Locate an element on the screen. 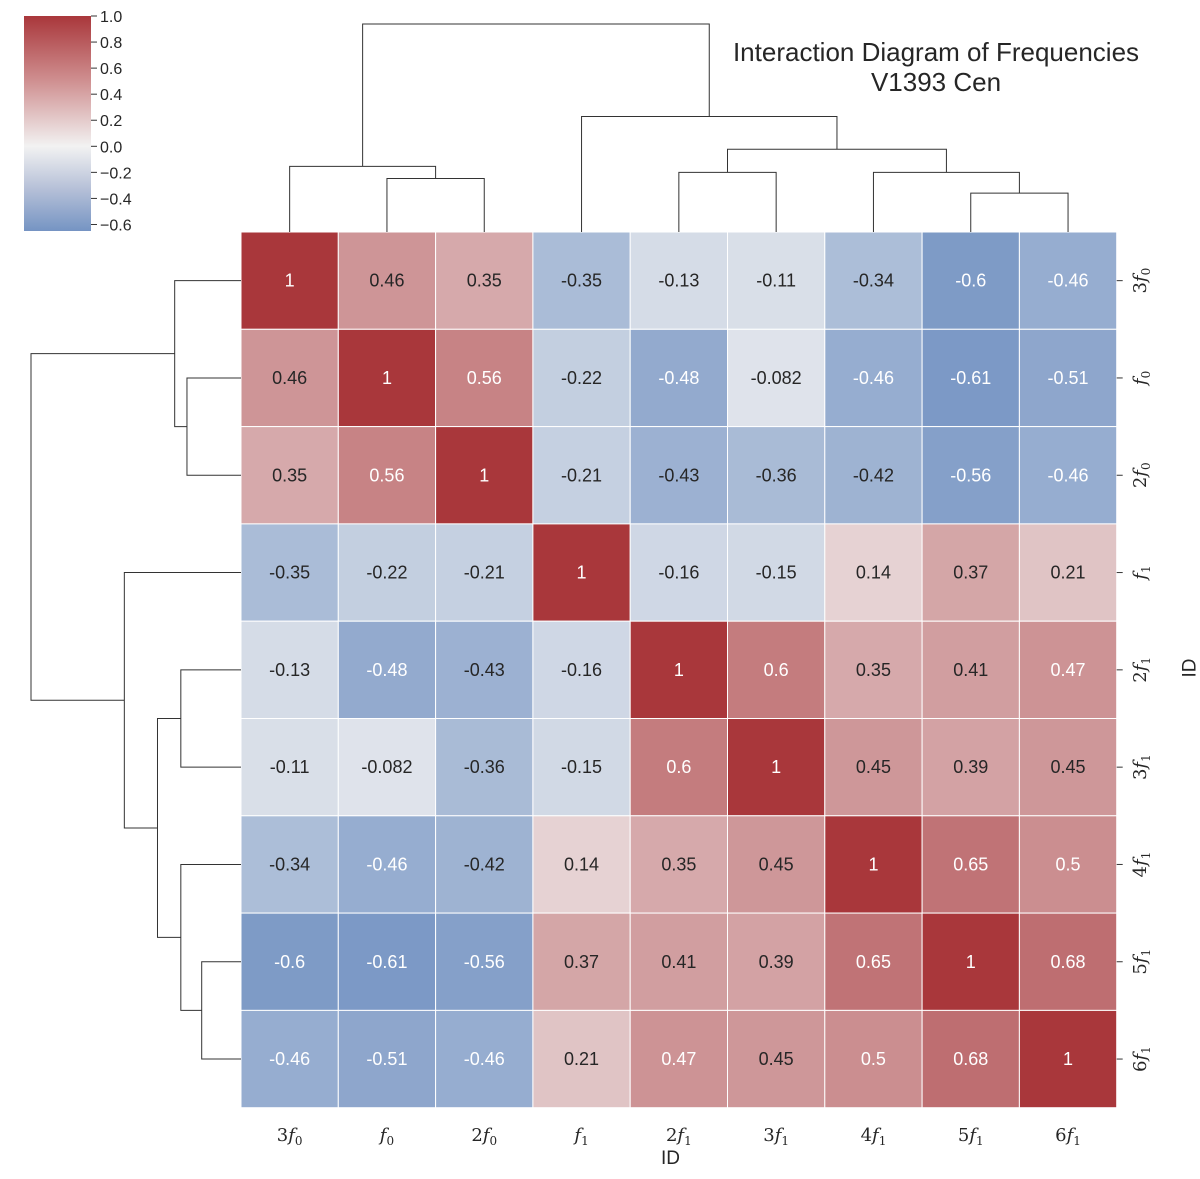 The height and width of the screenshot is (1179, 1200). cell-value-label: 0.37 is located at coordinates (581, 962).